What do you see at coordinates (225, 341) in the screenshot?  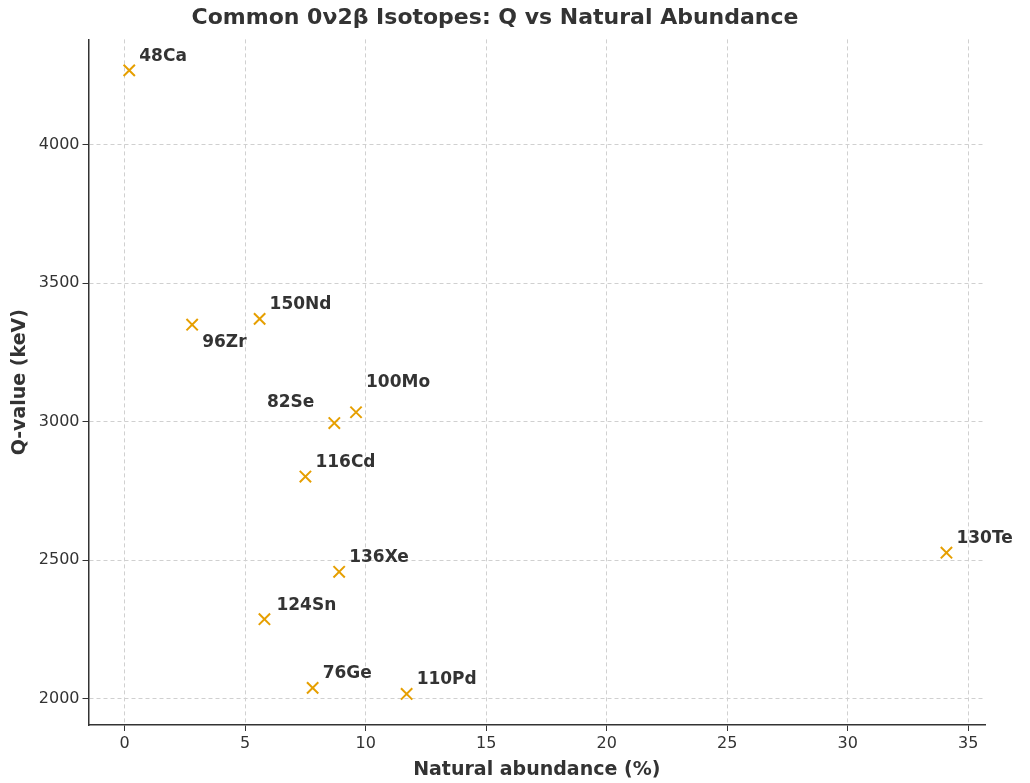 I see `annotation: 96Zr` at bounding box center [225, 341].